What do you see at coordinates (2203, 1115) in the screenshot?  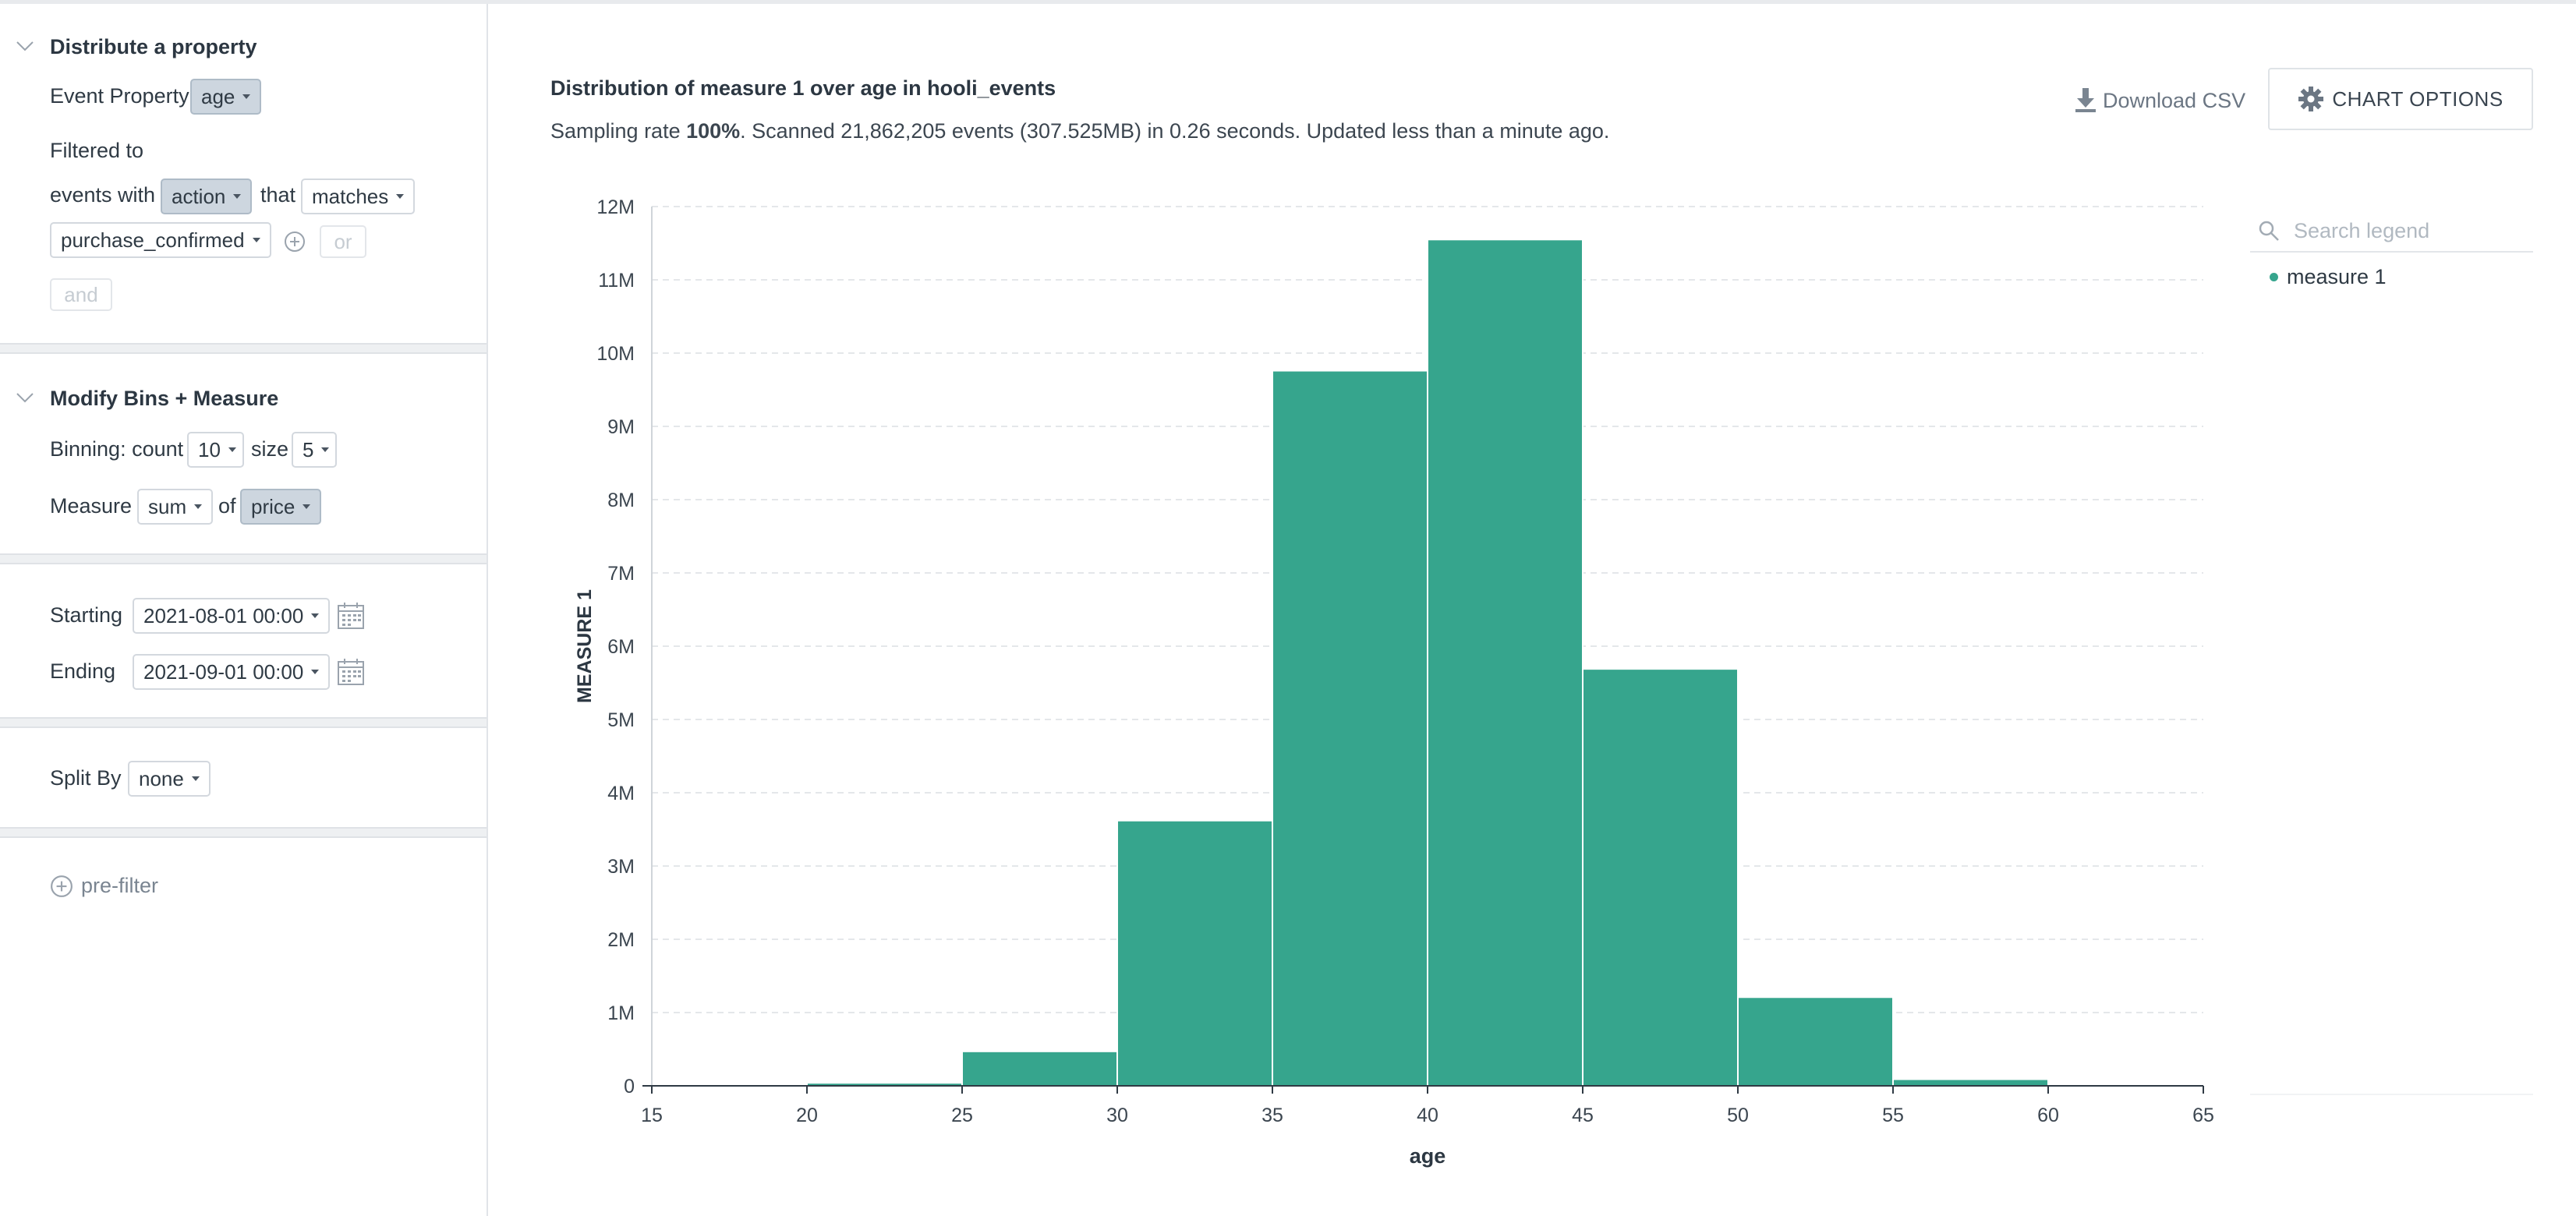 I see `x-tick-label: 65` at bounding box center [2203, 1115].